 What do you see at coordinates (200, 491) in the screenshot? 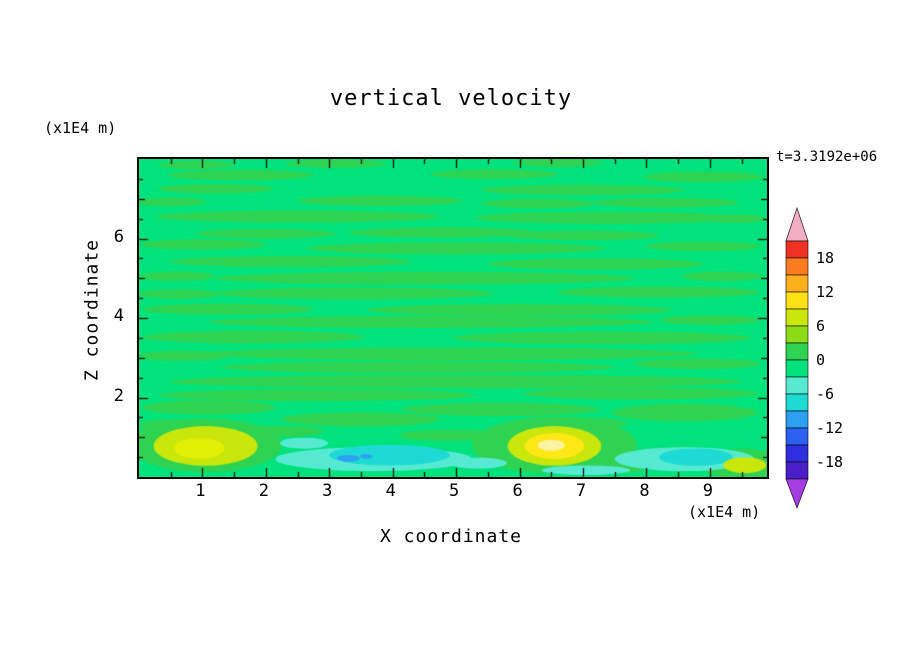
I see `x-tick-label: 1` at bounding box center [200, 491].